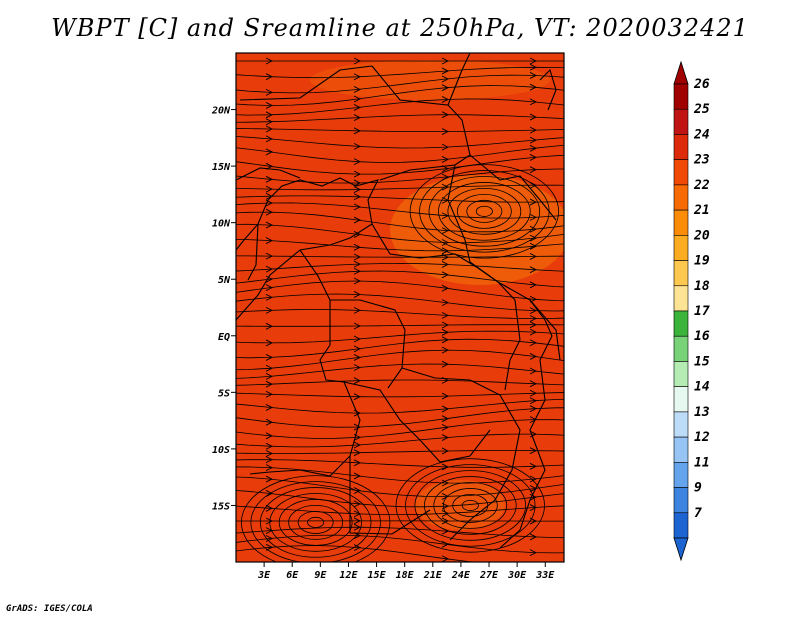 The height and width of the screenshot is (618, 800). Describe the element at coordinates (224, 280) in the screenshot. I see `lat-tick-label: 5N` at that location.